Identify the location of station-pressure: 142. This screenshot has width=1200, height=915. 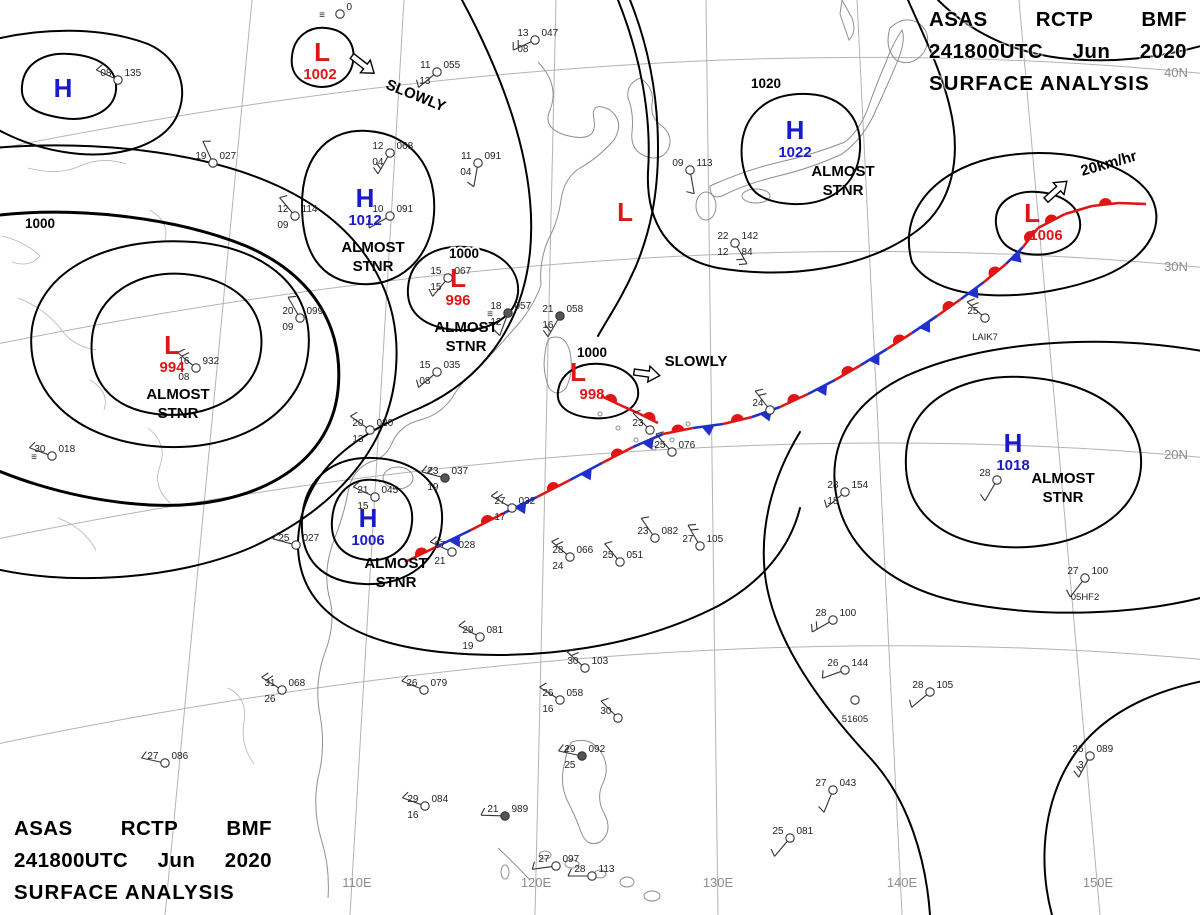
(750, 236).